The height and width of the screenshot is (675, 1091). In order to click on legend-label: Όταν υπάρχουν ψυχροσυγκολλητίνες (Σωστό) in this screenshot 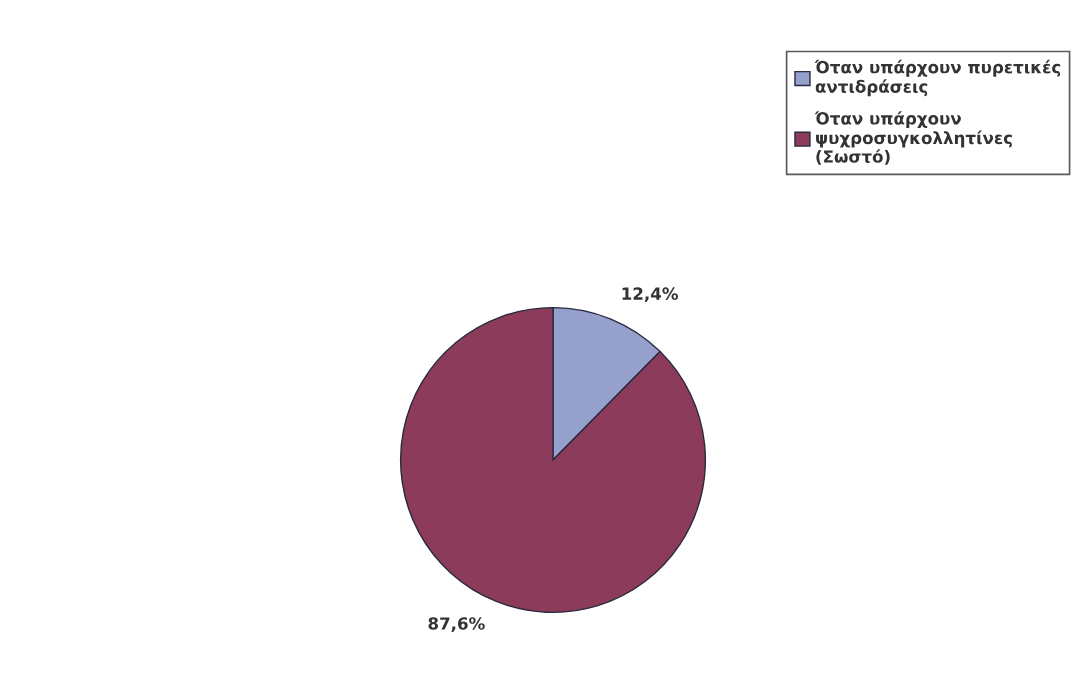, I will do `click(913, 138)`.